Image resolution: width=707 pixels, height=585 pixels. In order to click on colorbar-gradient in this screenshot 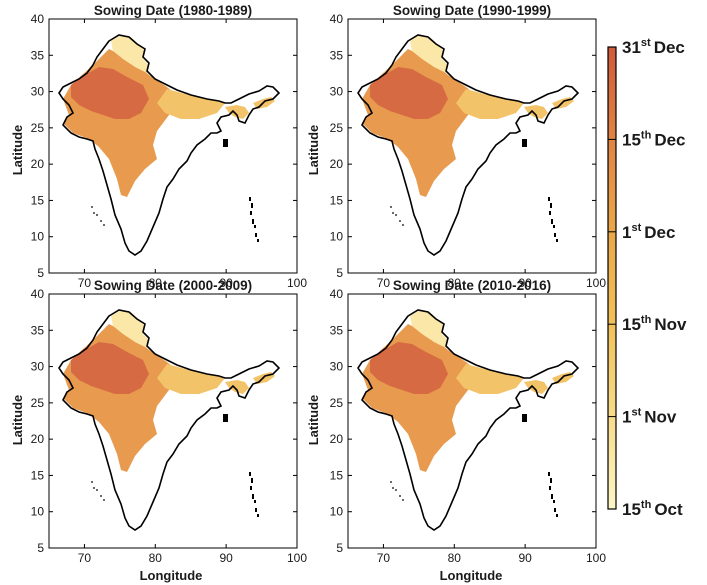, I will do `click(612, 278)`.